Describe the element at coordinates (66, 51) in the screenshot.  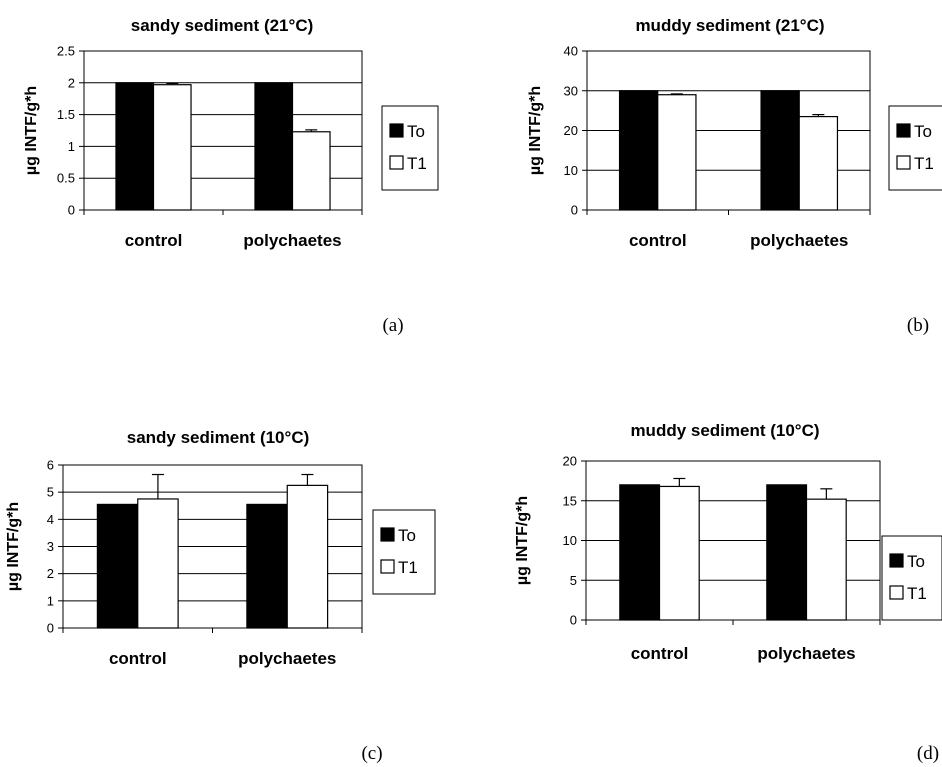
I see `y-tick-label: 2.5` at that location.